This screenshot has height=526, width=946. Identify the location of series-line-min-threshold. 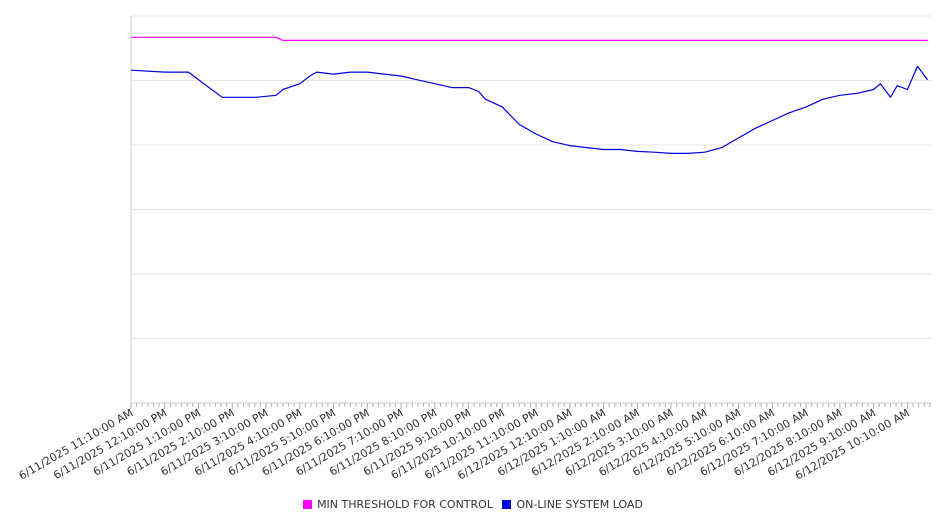
(529, 39).